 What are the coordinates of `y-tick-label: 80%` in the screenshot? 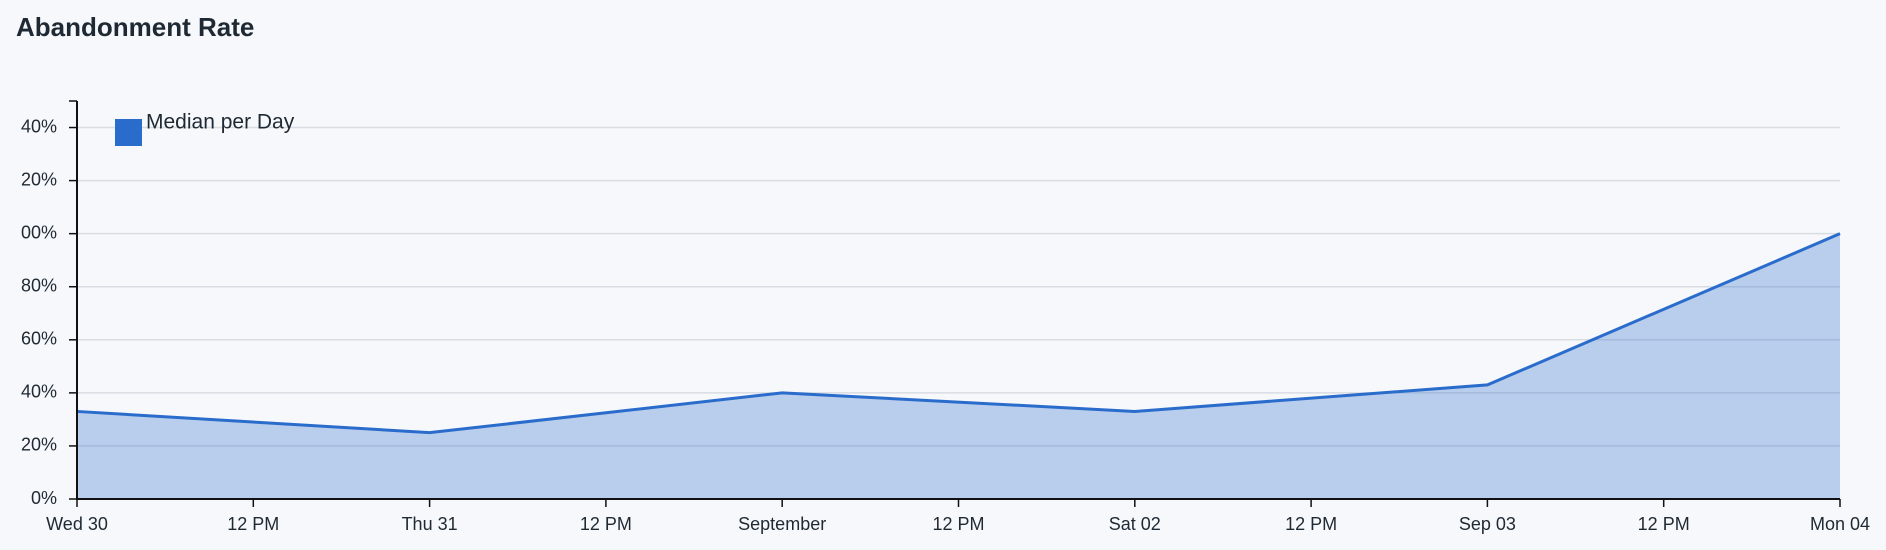 It's located at (39, 285).